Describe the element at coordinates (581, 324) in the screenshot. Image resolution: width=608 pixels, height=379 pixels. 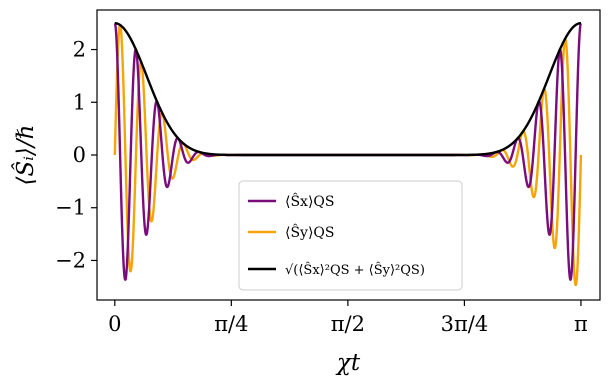
I see `x-tick-label: π` at that location.